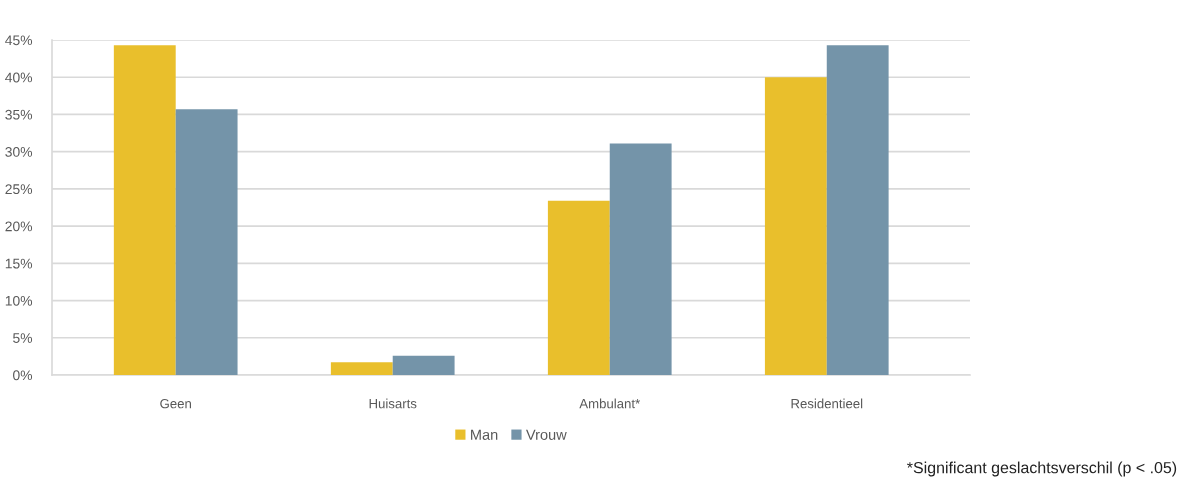 The height and width of the screenshot is (485, 1189). I want to click on x-tick-label: Ambulant*, so click(609, 403).